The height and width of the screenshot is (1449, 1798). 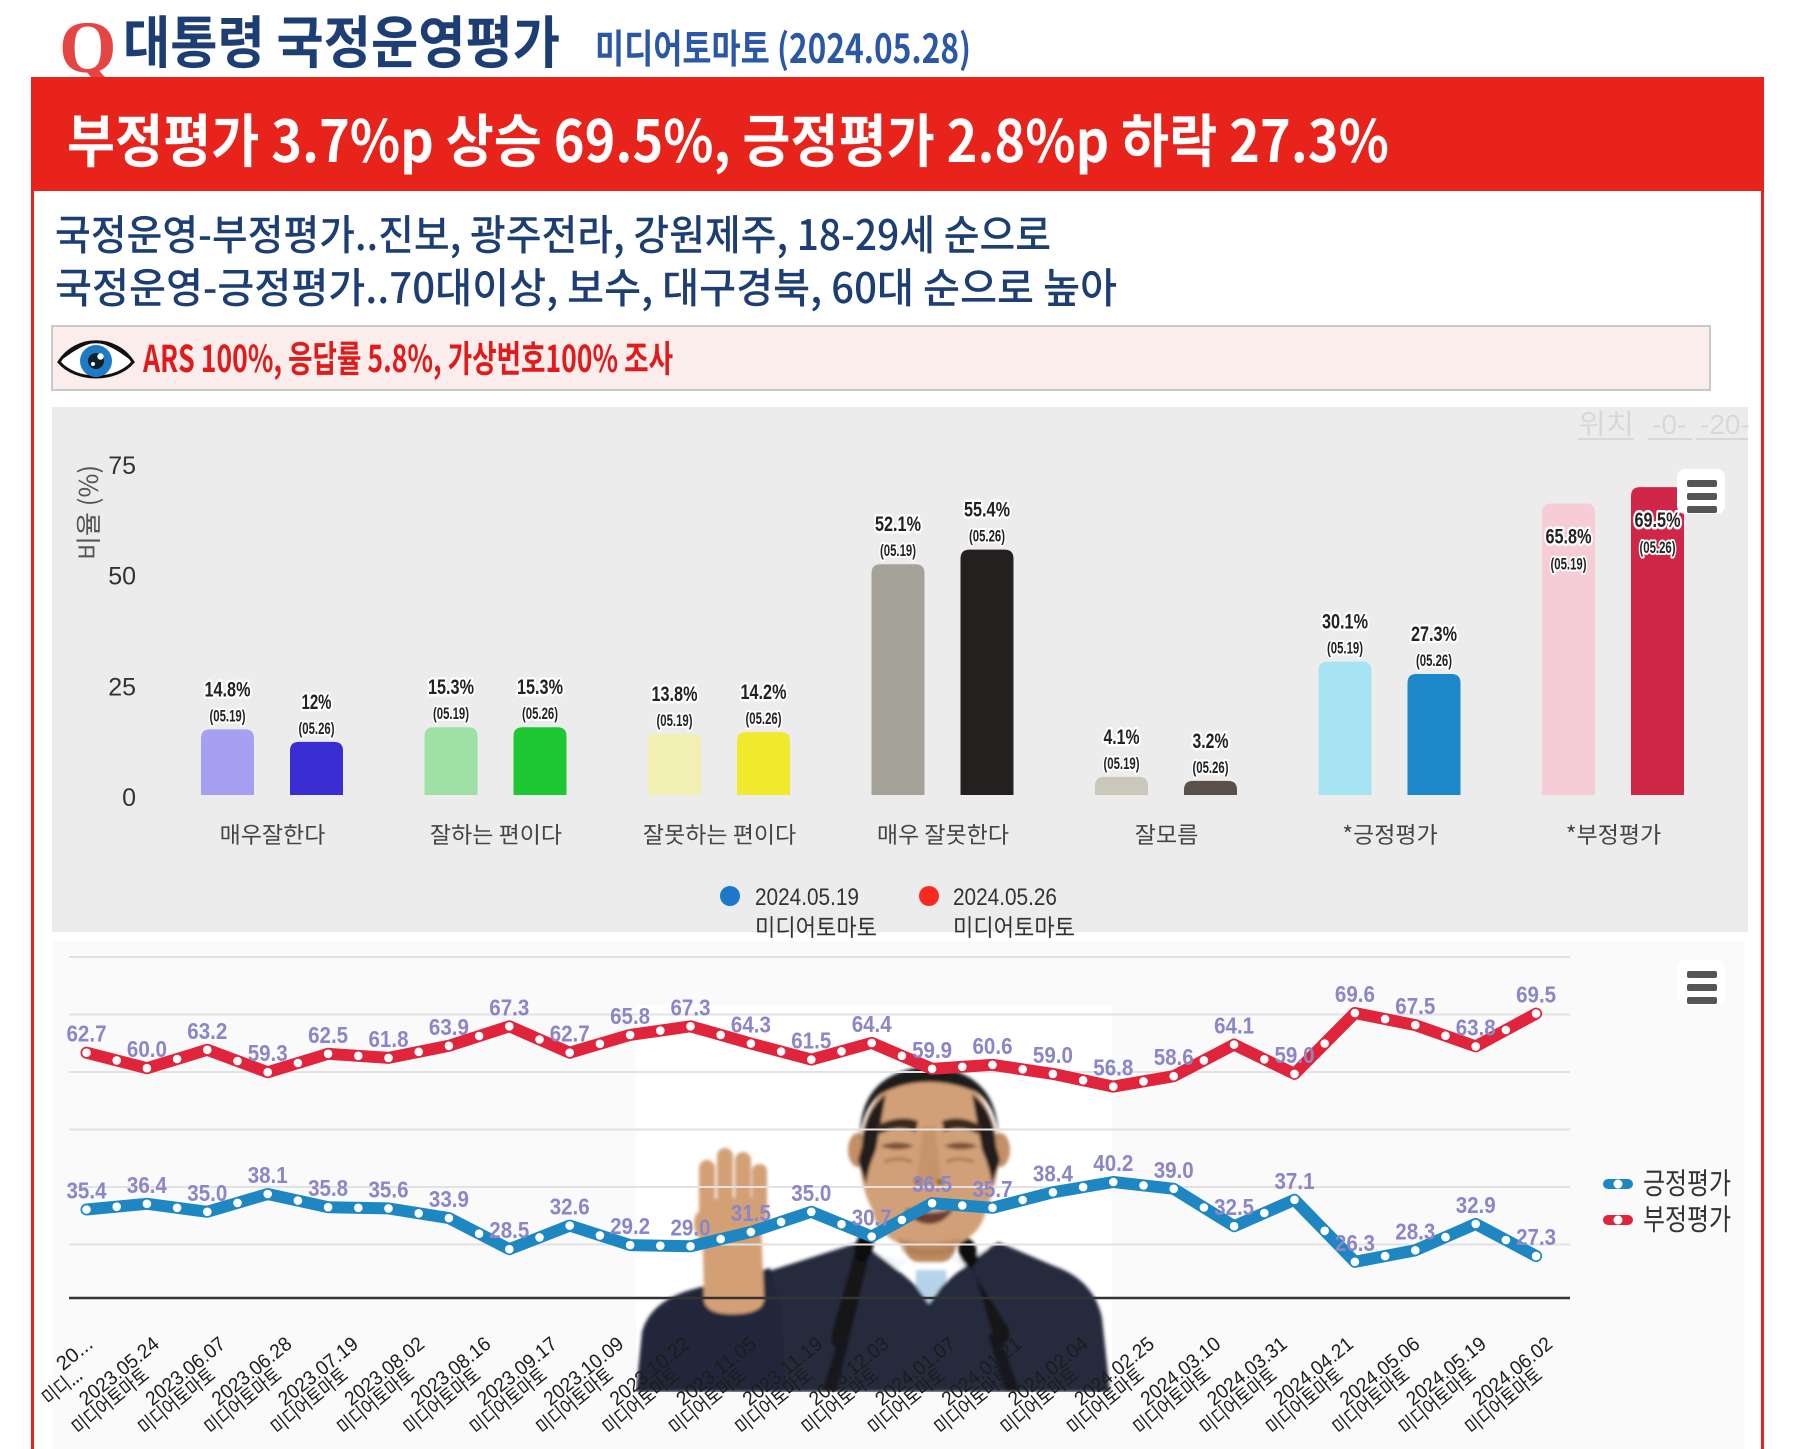 I want to click on svg-text: 38.4, so click(x=1053, y=1173).